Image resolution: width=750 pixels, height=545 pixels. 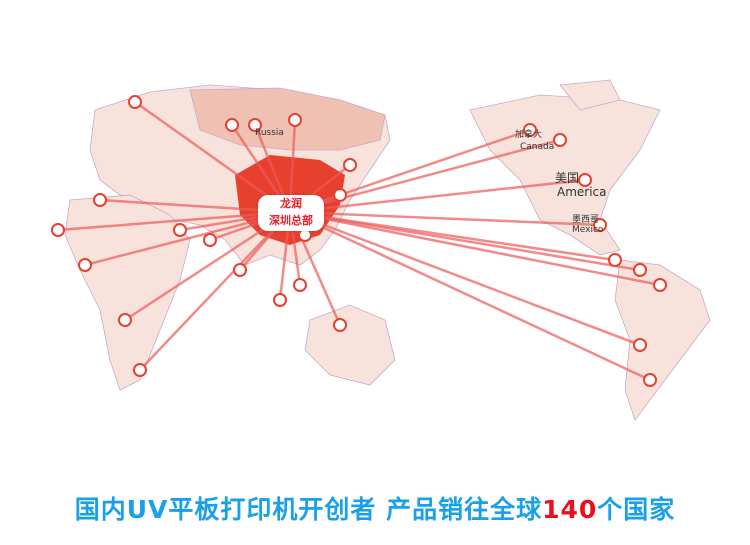 What do you see at coordinates (269, 133) in the screenshot?
I see `label-russia: Russia` at bounding box center [269, 133].